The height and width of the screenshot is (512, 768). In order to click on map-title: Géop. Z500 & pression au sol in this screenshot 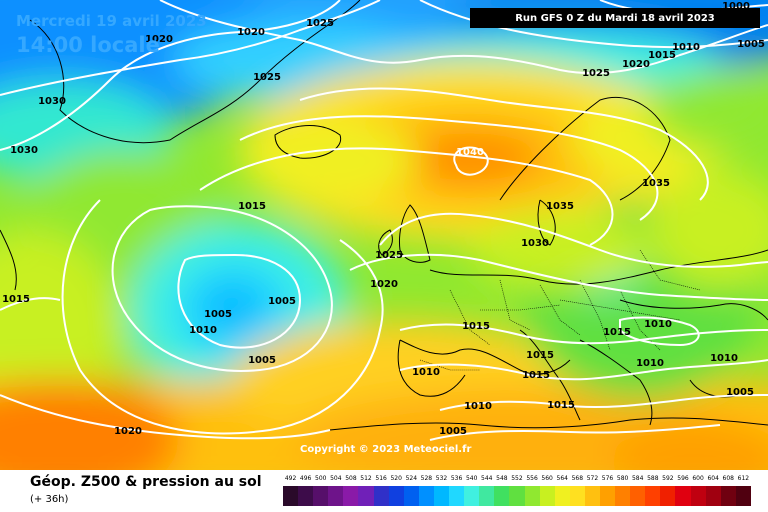, I will do `click(146, 482)`.